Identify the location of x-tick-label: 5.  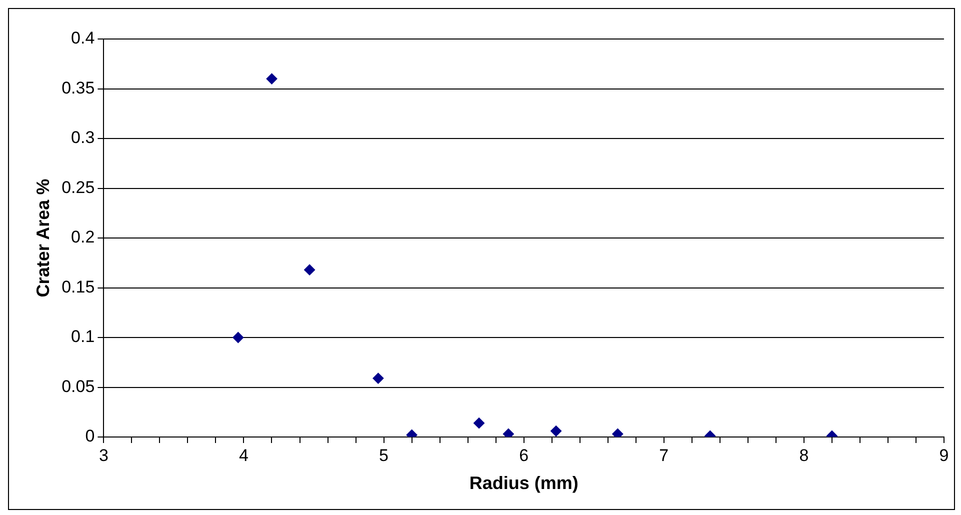
(384, 455).